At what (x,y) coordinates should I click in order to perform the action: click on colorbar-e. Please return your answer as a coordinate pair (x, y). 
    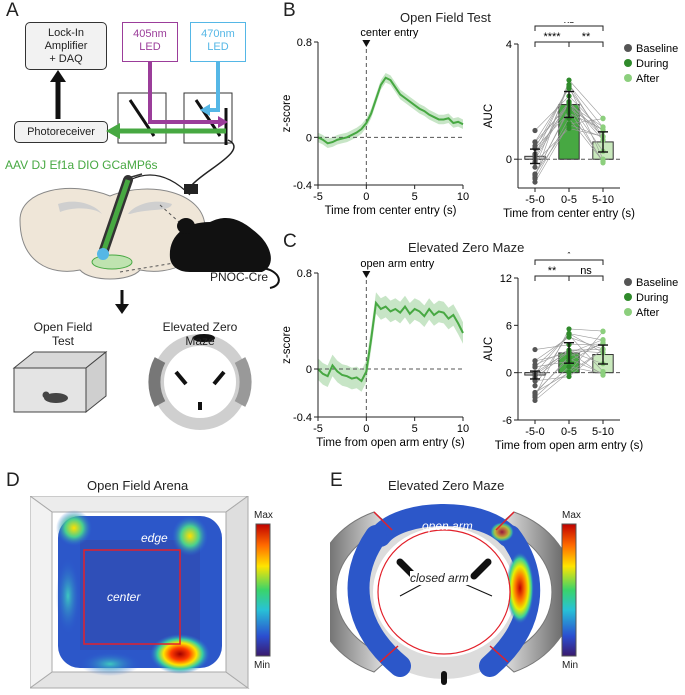
    Looking at the image, I should click on (569, 590).